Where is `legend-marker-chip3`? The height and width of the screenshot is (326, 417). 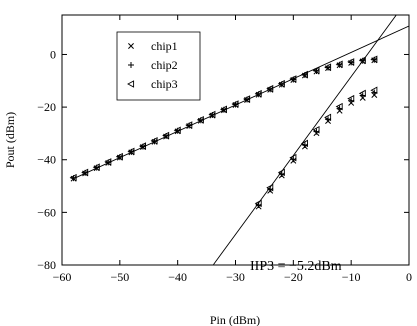
legend-marker-chip3 is located at coordinates (131, 84).